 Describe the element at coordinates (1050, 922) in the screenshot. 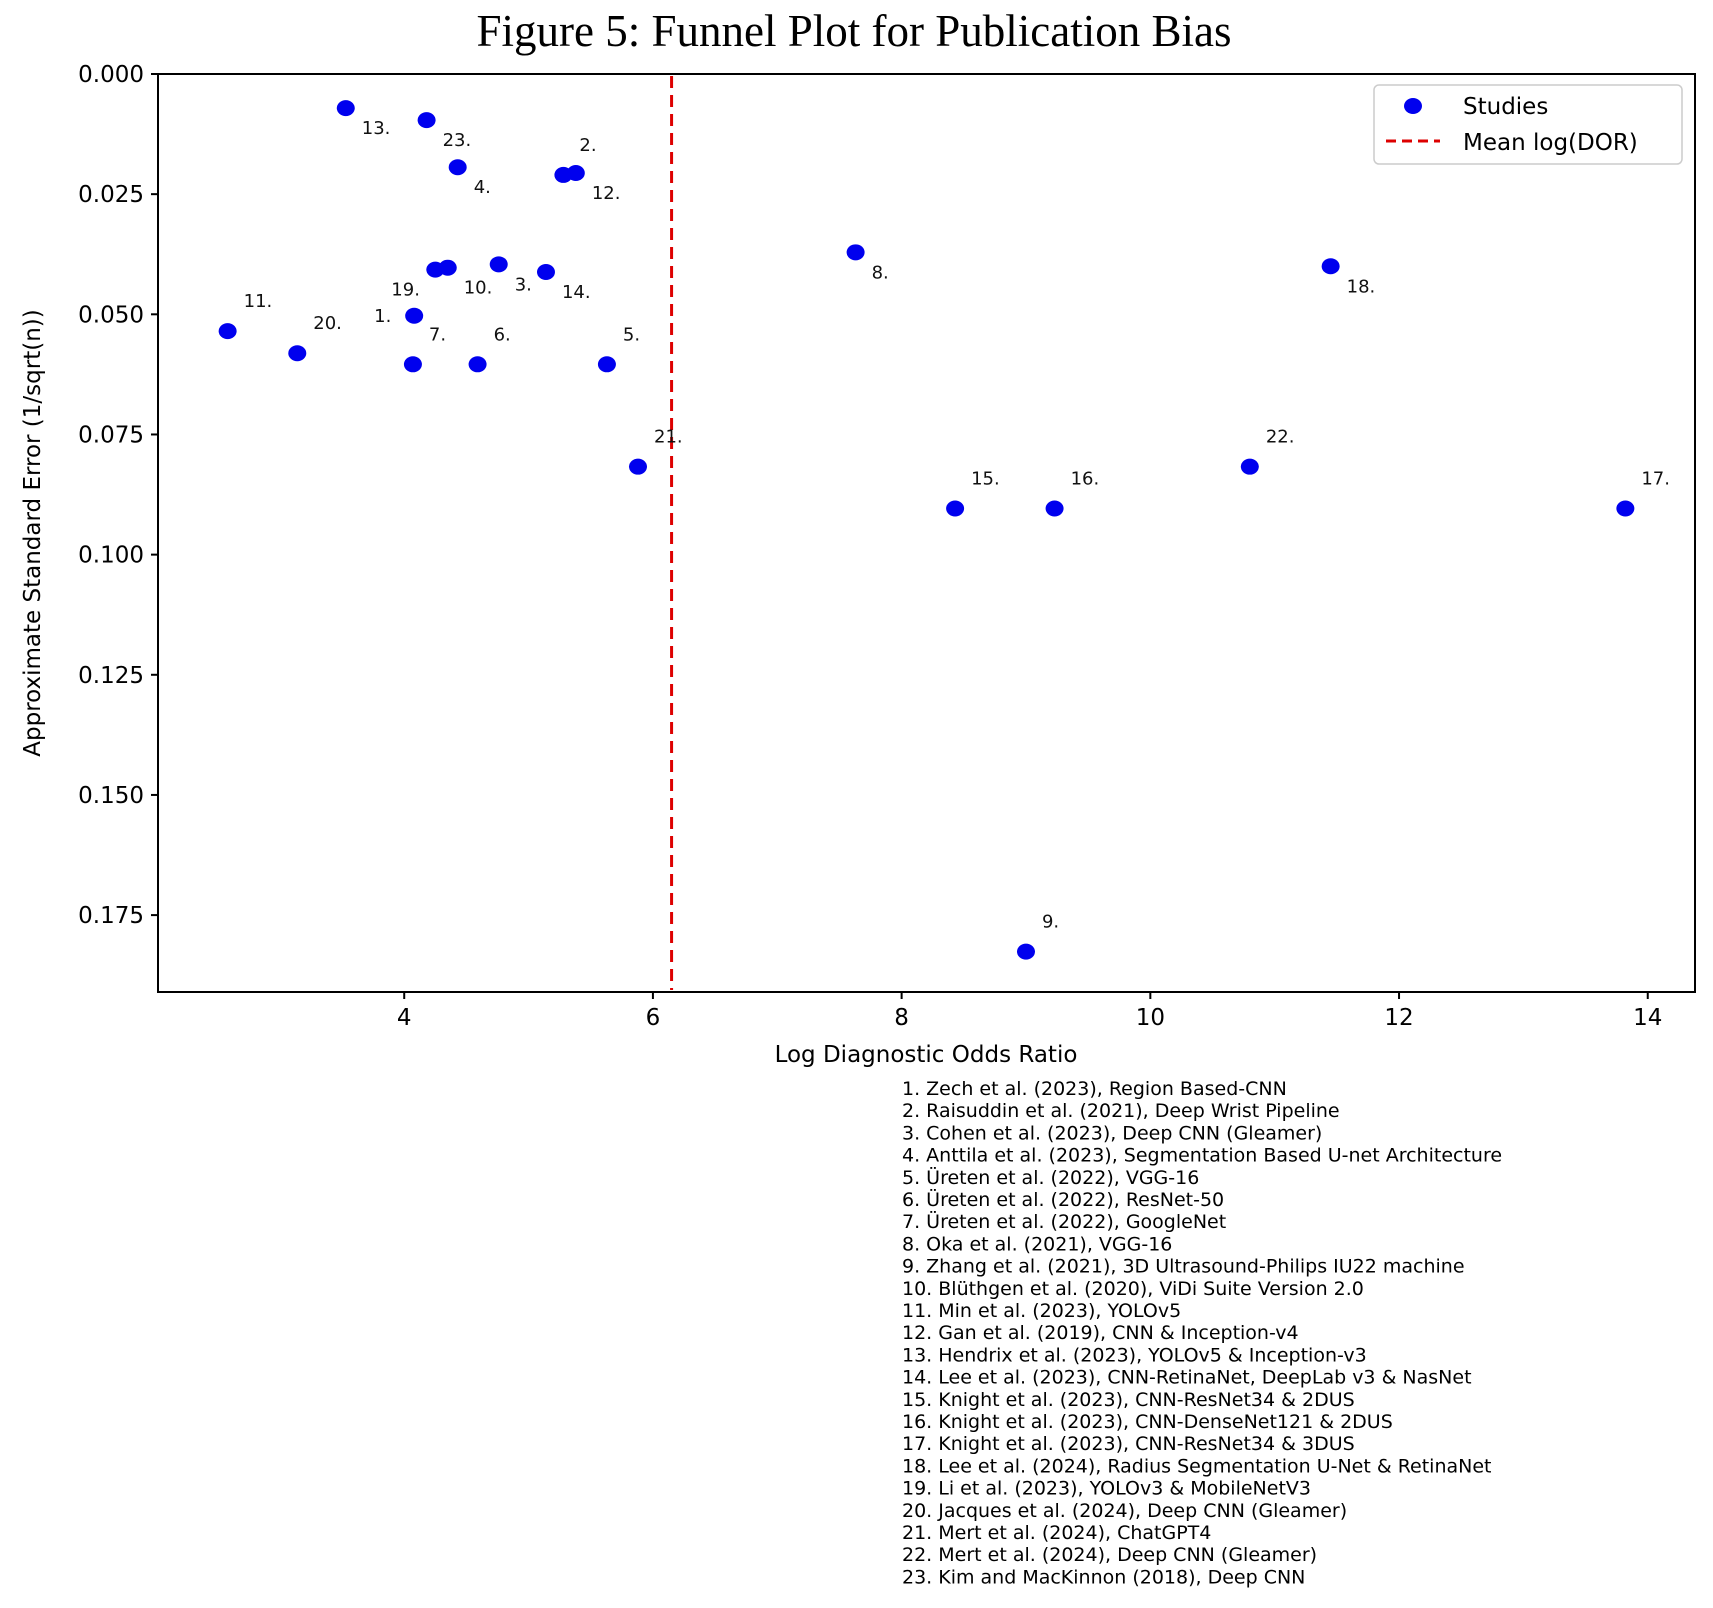

I see `study-point-label: 9.` at that location.